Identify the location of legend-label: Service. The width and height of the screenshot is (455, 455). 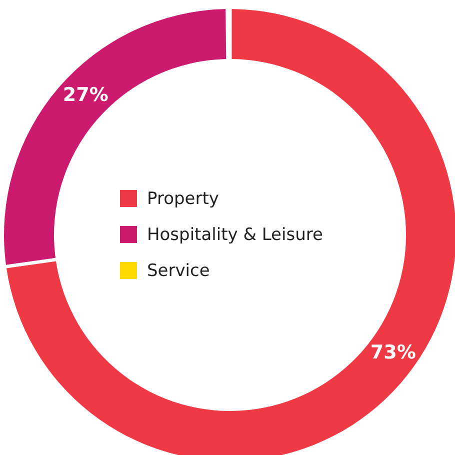
(178, 271).